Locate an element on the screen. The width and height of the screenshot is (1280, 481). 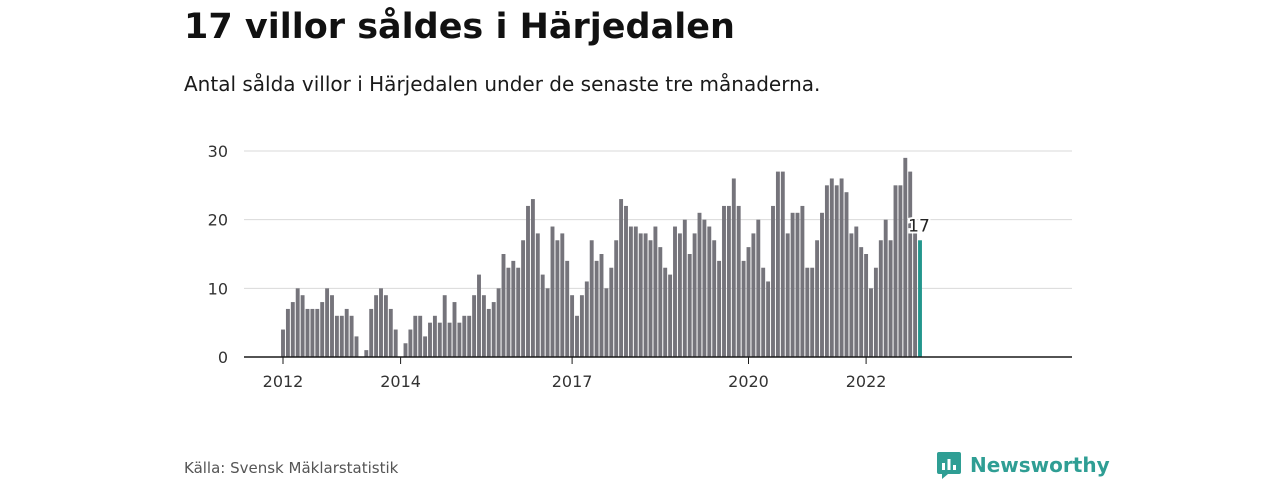
y-tick-label: 10 is located at coordinates (218, 288).